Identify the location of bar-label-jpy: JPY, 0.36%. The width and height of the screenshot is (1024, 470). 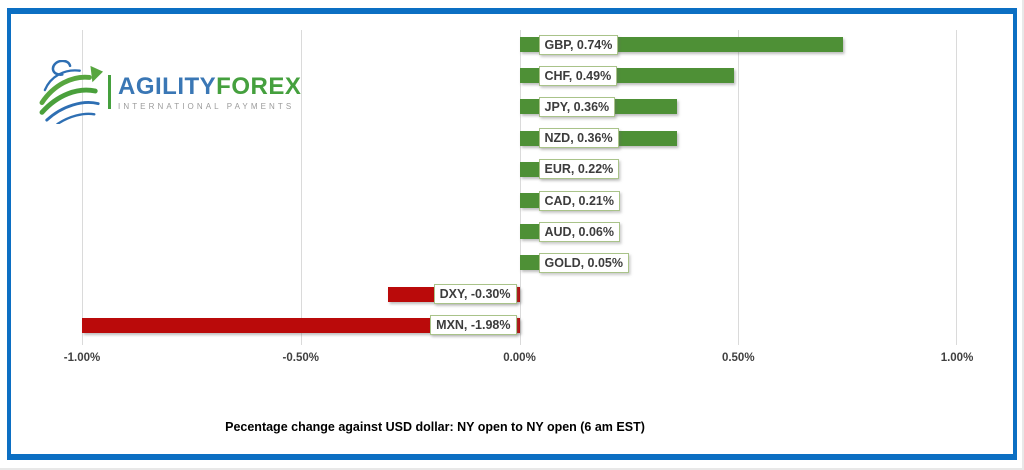
(577, 106).